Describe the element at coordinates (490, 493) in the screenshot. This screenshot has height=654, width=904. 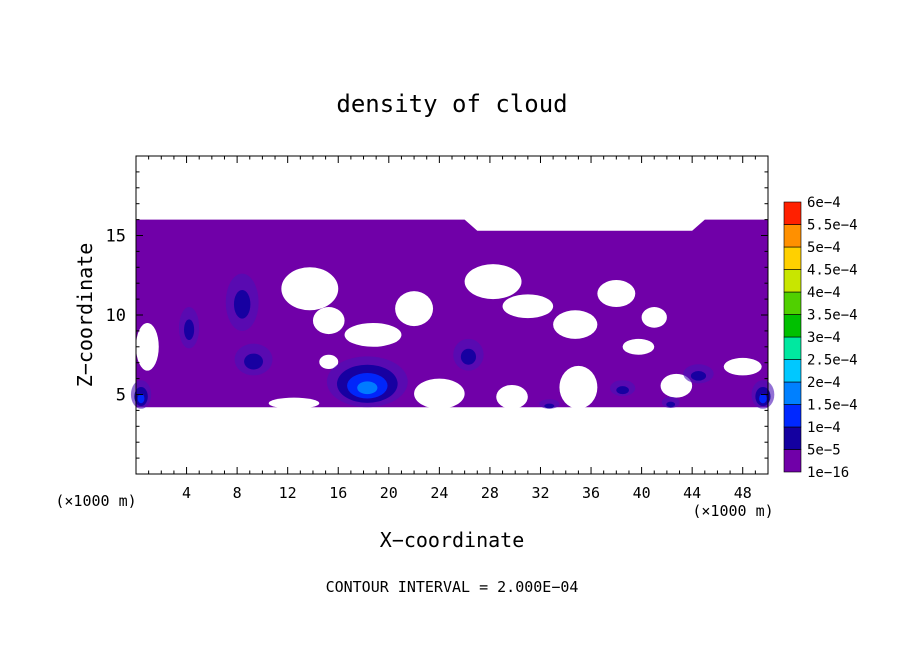
I see `x-tick-label-28: 28` at that location.